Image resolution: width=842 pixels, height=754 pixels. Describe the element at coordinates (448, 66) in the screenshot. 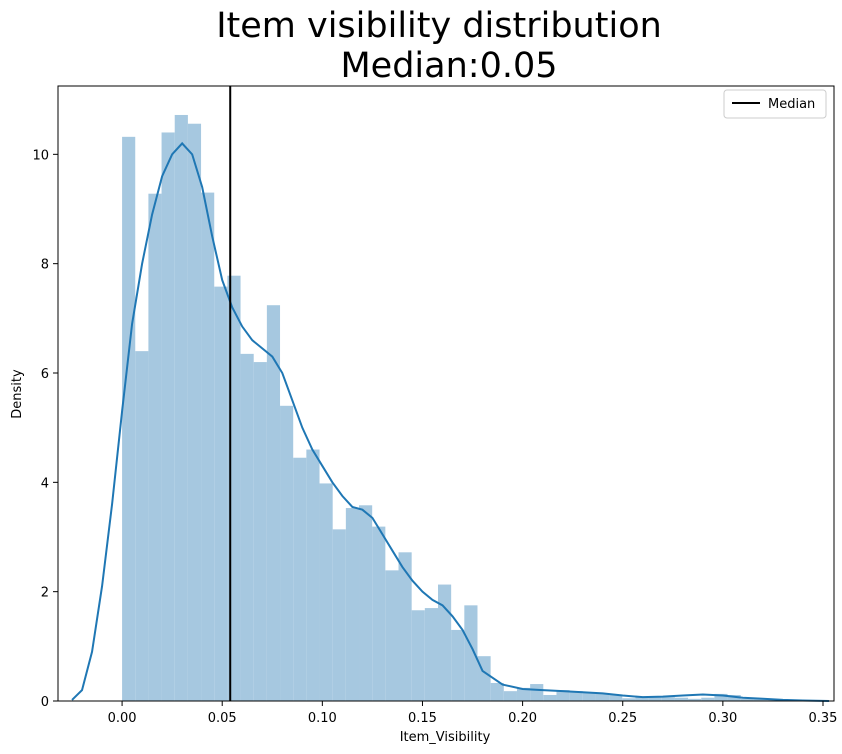

I see `chart-subtitle: Median:0.05` at that location.